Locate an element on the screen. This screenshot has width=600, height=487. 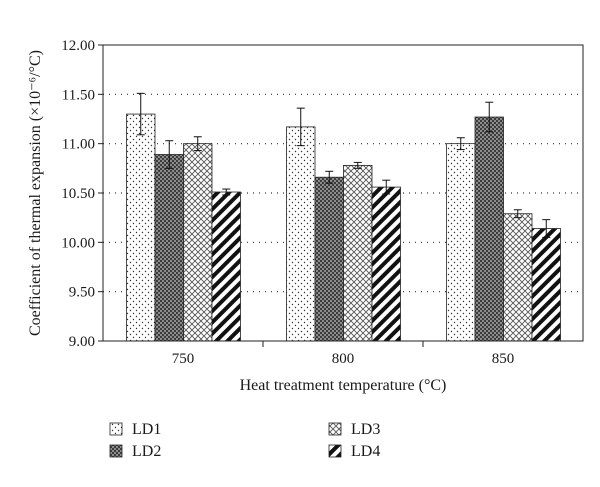
y-tick-label: 9.00 is located at coordinates (82, 342).